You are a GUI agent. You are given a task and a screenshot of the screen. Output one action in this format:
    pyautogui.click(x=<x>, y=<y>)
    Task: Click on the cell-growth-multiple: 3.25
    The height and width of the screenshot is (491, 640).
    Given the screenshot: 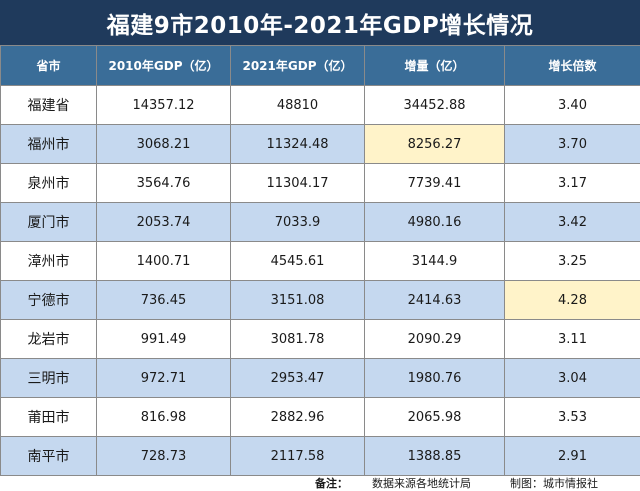 What is the action you would take?
    pyautogui.click(x=572, y=261)
    